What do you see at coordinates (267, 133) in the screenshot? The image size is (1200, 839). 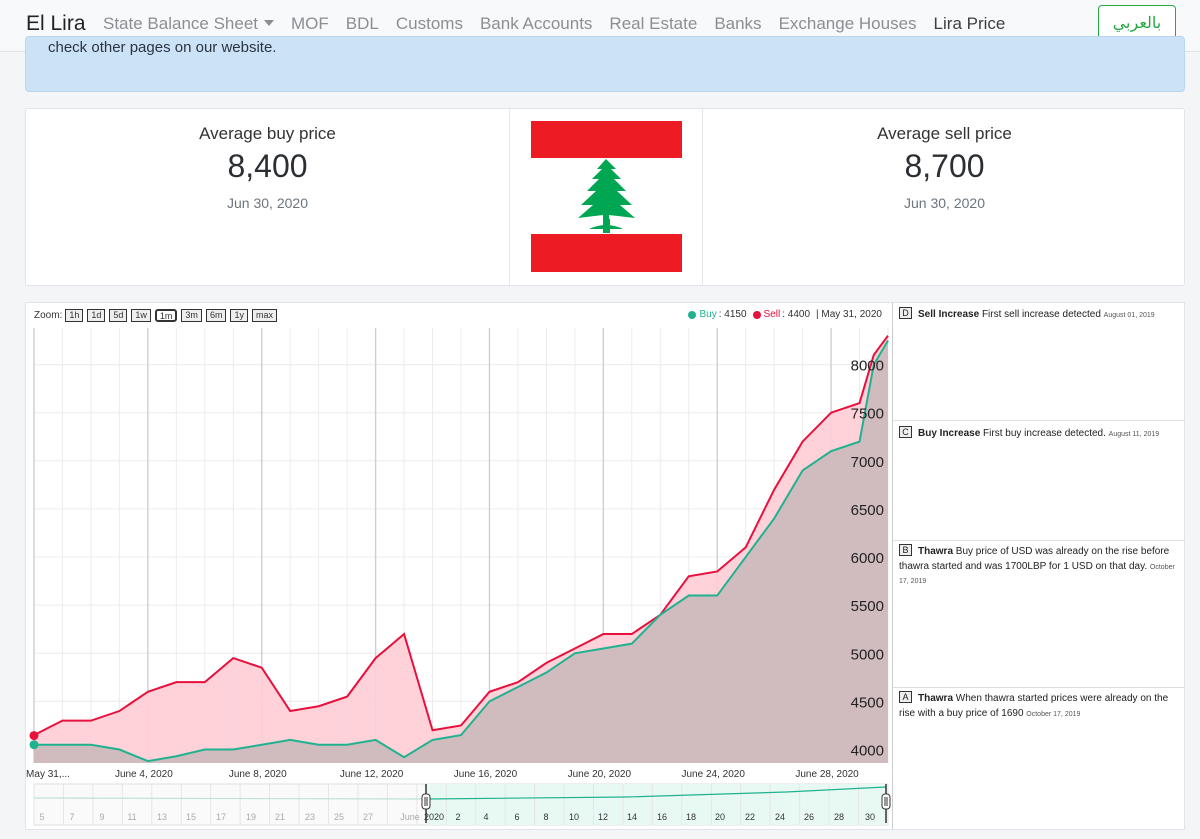 I see `buy-price-label: Average buy price` at bounding box center [267, 133].